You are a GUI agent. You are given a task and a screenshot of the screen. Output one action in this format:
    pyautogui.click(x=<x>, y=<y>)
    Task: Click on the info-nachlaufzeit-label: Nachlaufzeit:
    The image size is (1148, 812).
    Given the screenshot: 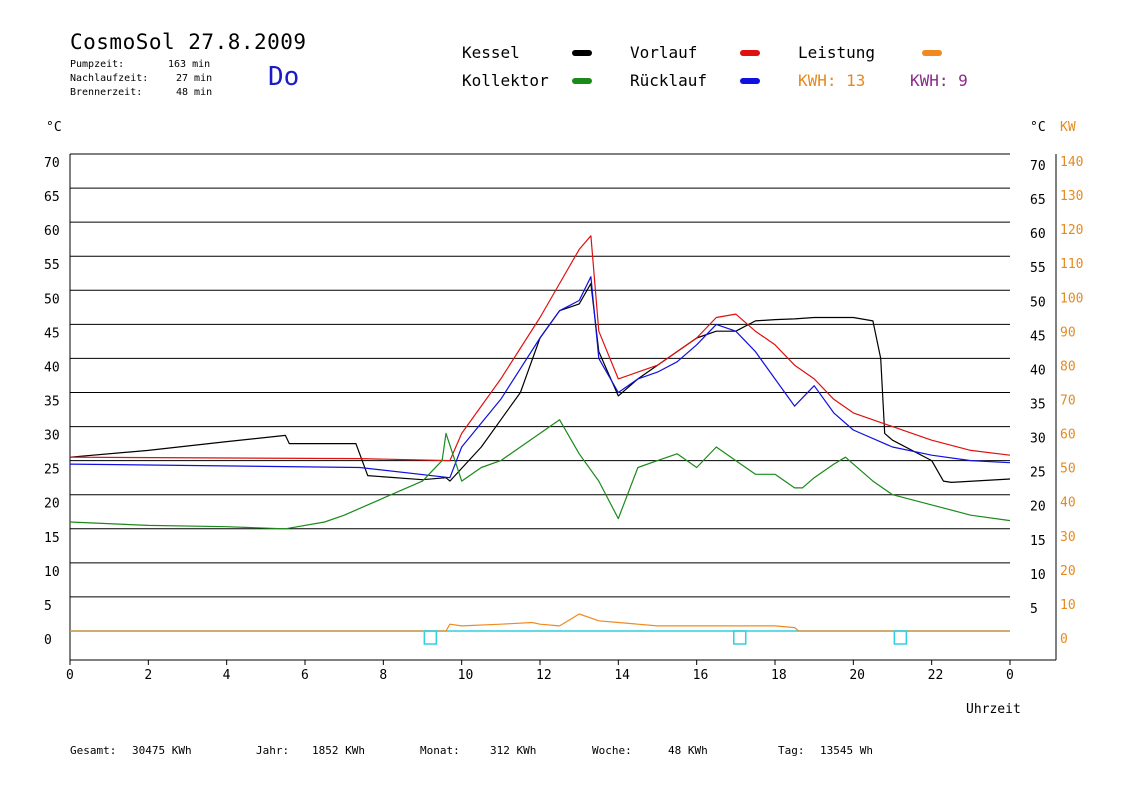 What is the action you would take?
    pyautogui.click(x=109, y=78)
    